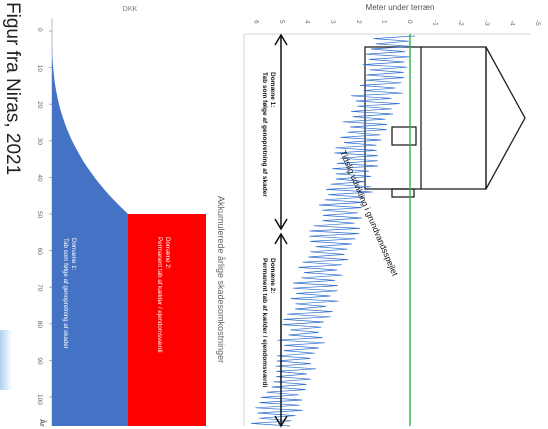 The image size is (548, 429). What do you see at coordinates (39, 30) in the screenshot?
I see `year-tick-label: 0` at bounding box center [39, 30].